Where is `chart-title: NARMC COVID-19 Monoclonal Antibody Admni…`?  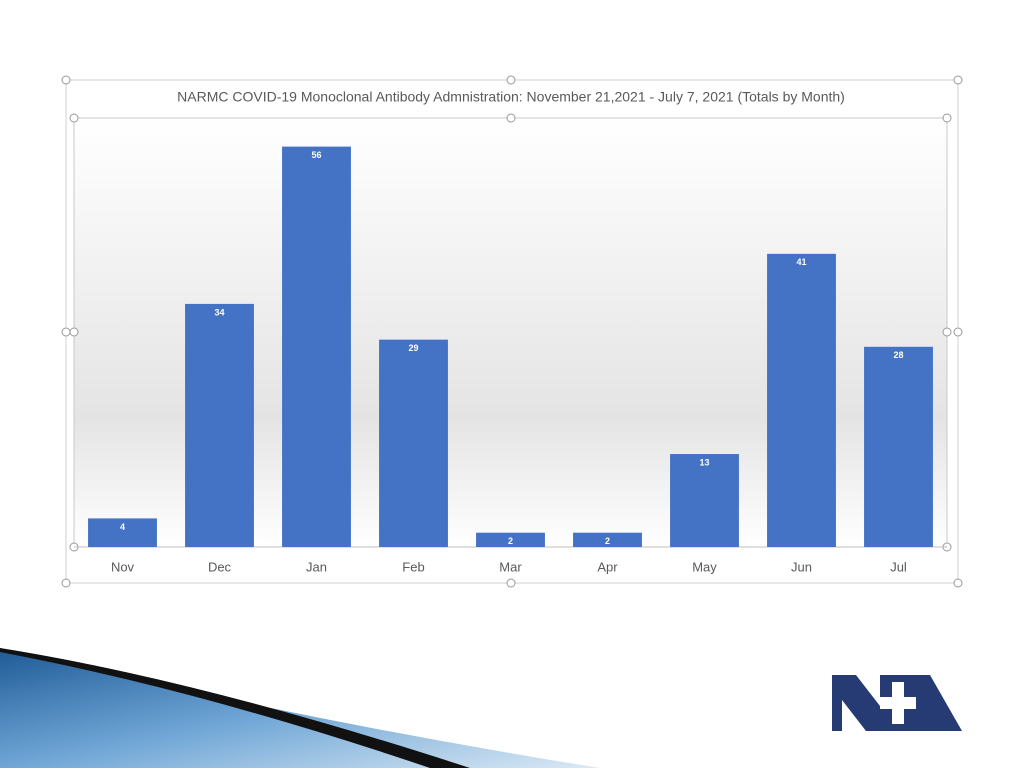 chart-title: NARMC COVID-19 Monoclonal Antibody Admni… is located at coordinates (511, 97).